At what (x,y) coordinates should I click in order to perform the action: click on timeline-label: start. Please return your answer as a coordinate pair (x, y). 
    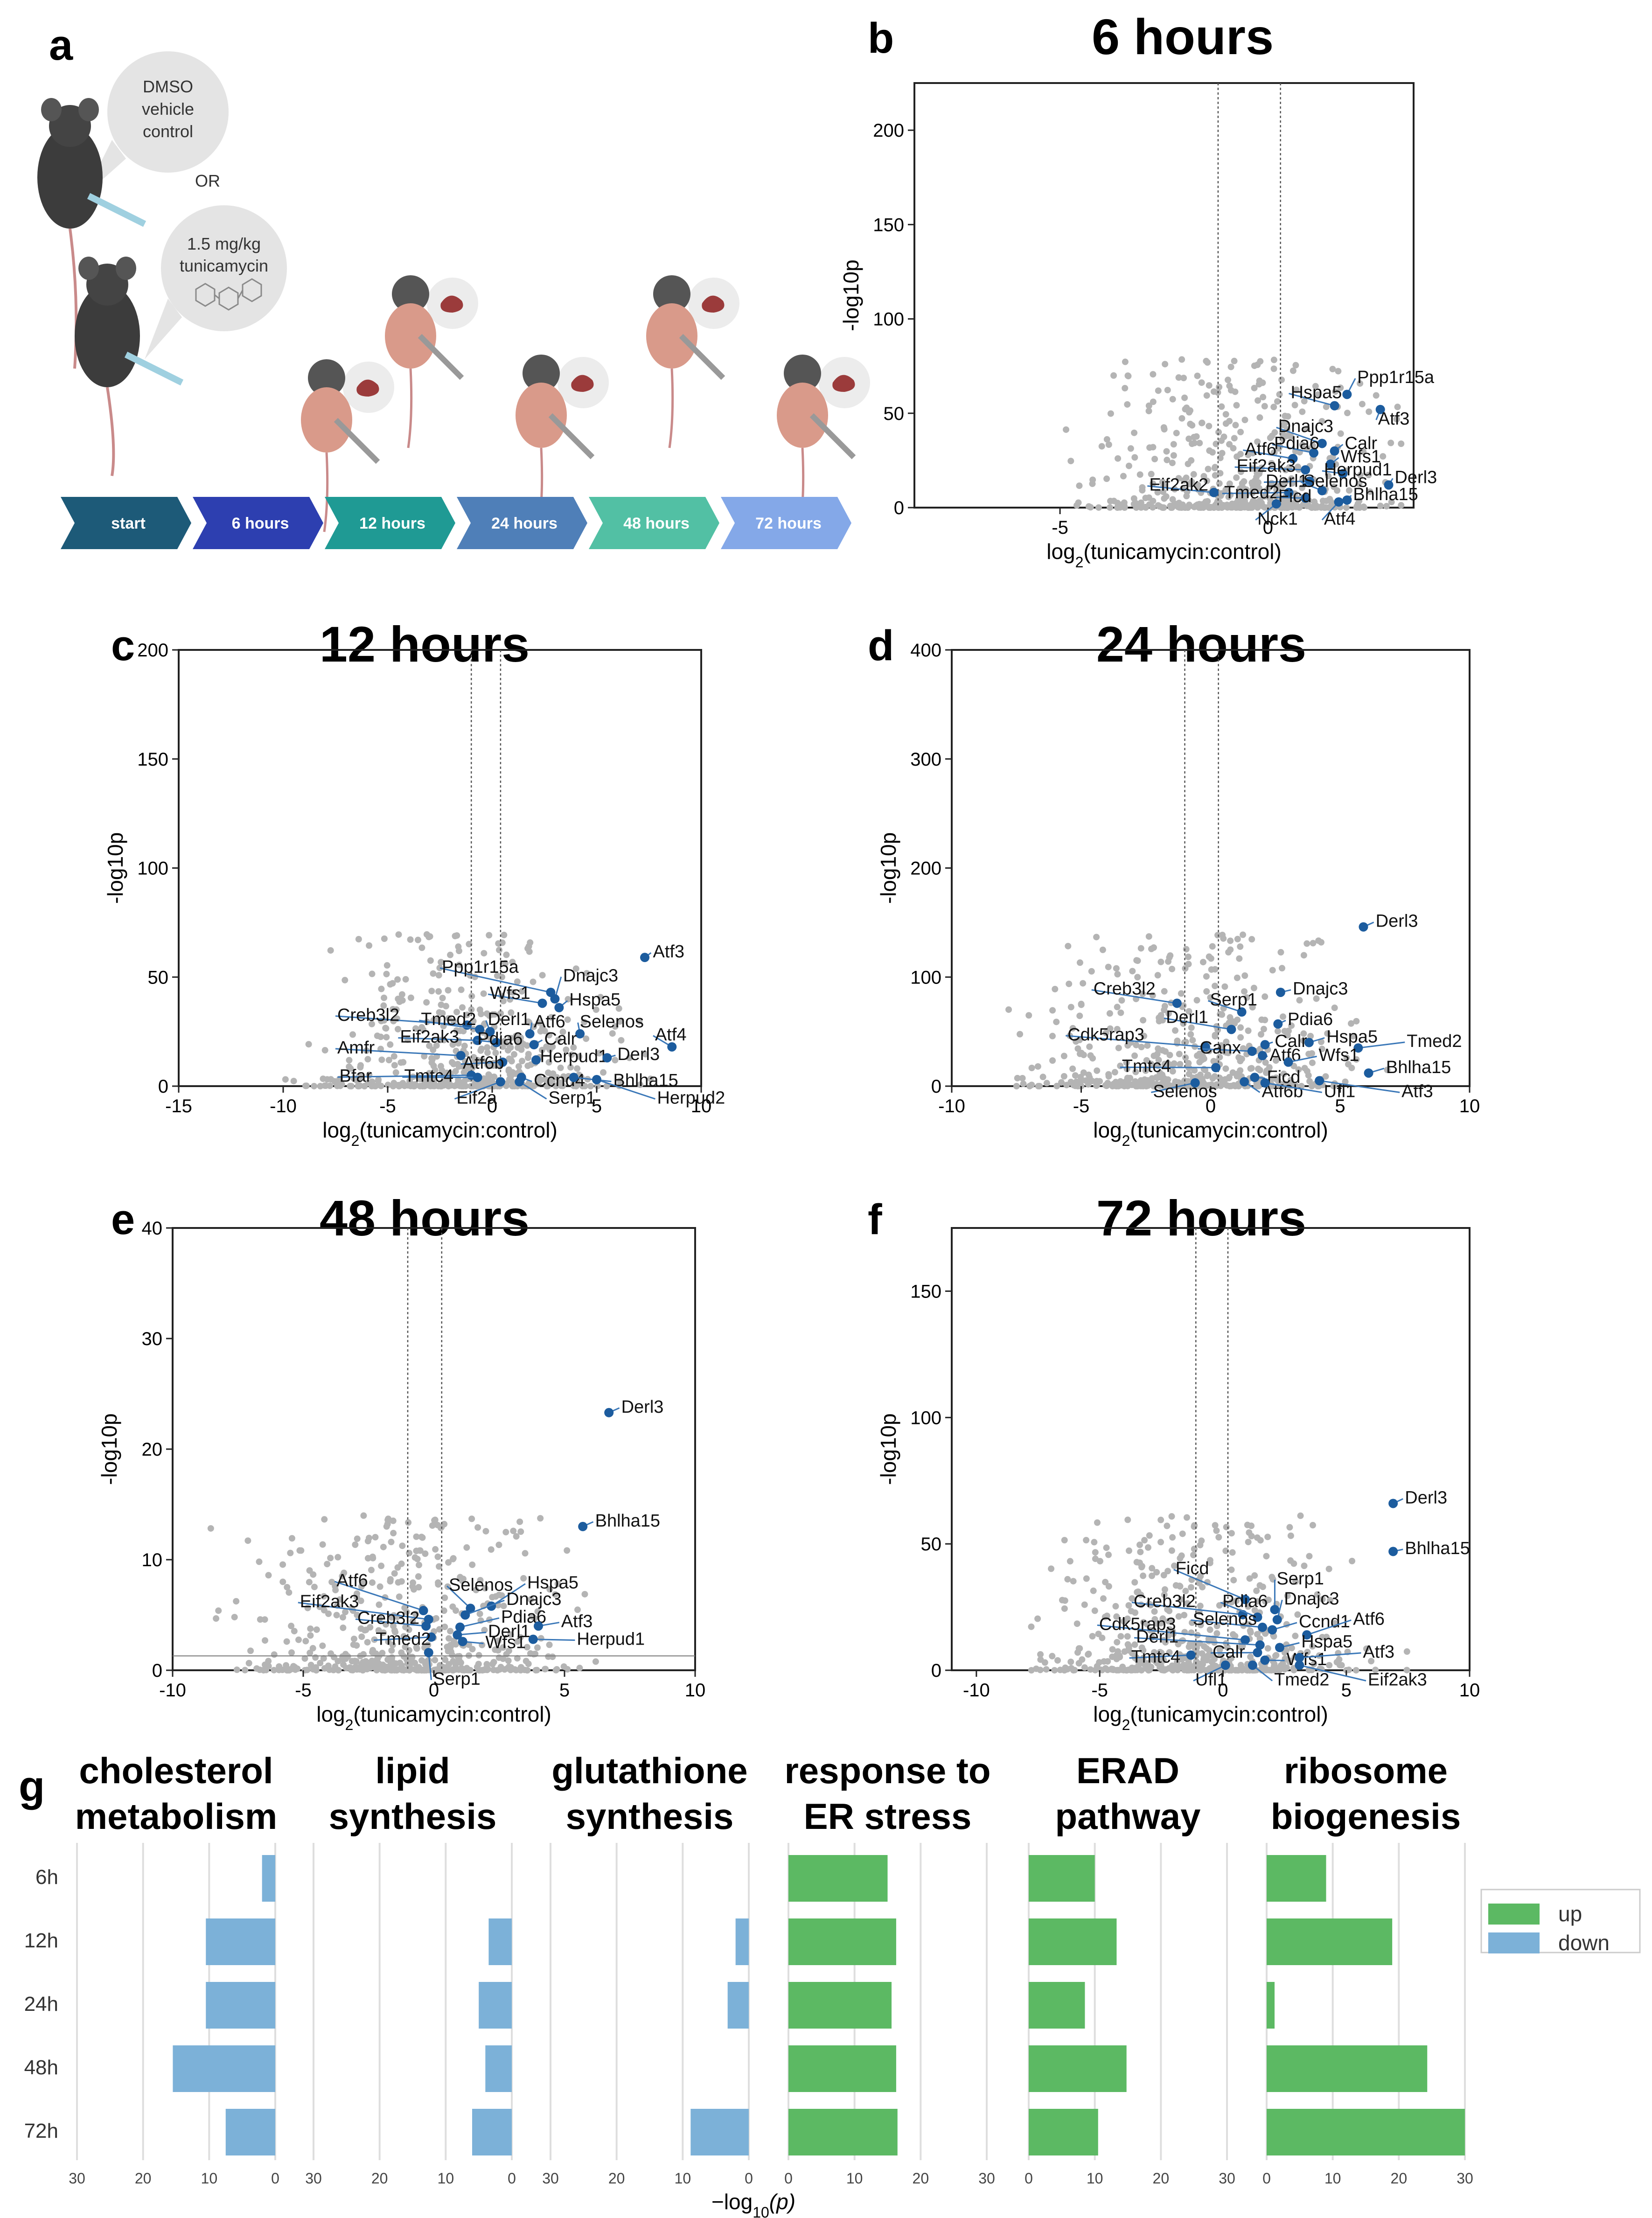
    Looking at the image, I should click on (129, 523).